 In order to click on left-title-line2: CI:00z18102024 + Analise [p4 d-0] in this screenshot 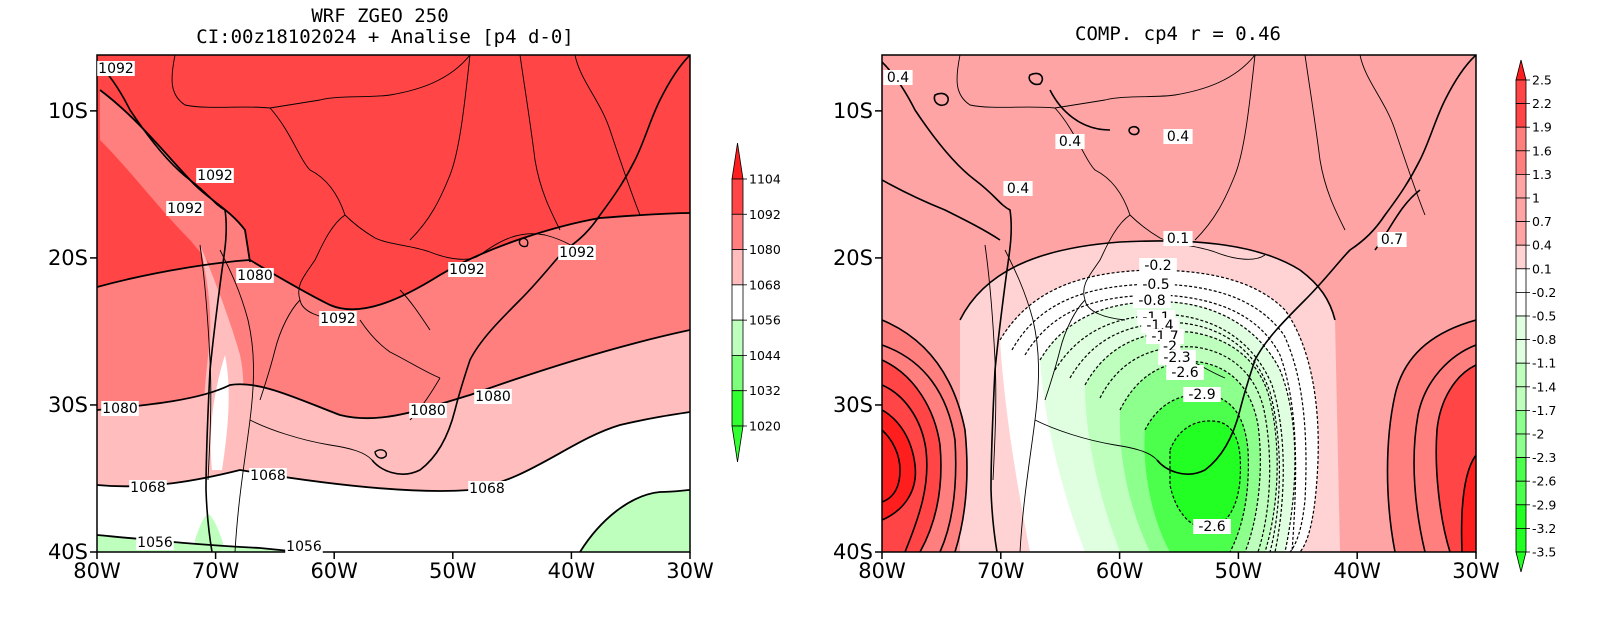, I will do `click(385, 37)`.